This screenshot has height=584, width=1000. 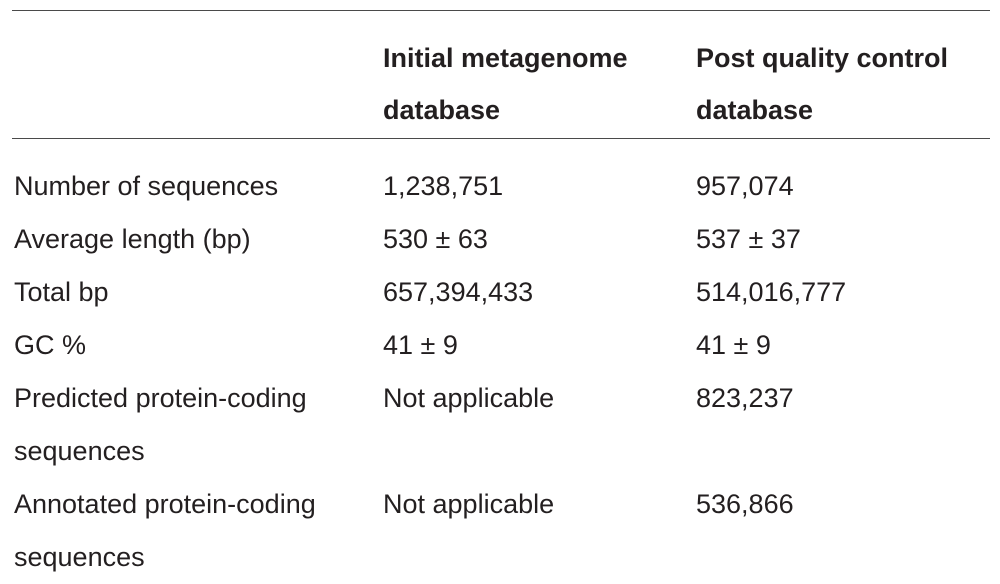 What do you see at coordinates (501, 138) in the screenshot?
I see `header-rule` at bounding box center [501, 138].